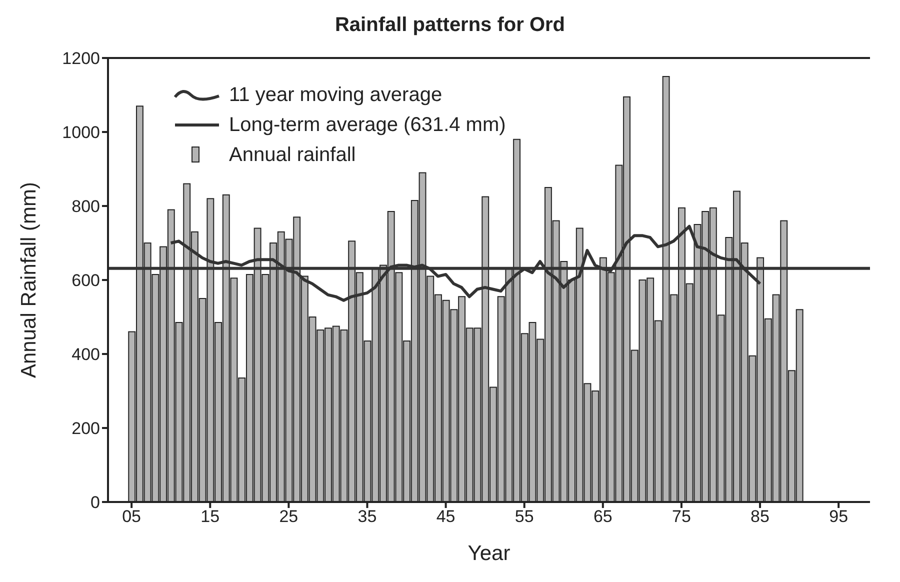 This screenshot has height=582, width=900. Describe the element at coordinates (450, 25) in the screenshot. I see `chart-title: Rainfall patterns for Ord` at that location.